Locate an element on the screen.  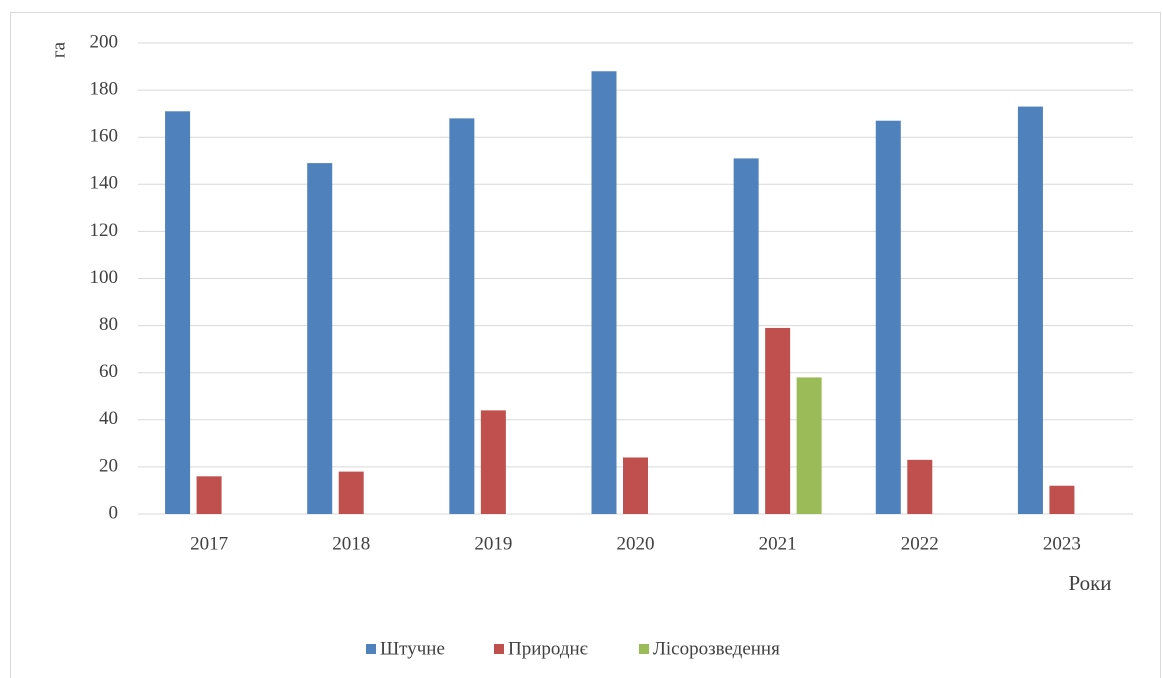
x-tick-label: 2019 is located at coordinates (493, 543).